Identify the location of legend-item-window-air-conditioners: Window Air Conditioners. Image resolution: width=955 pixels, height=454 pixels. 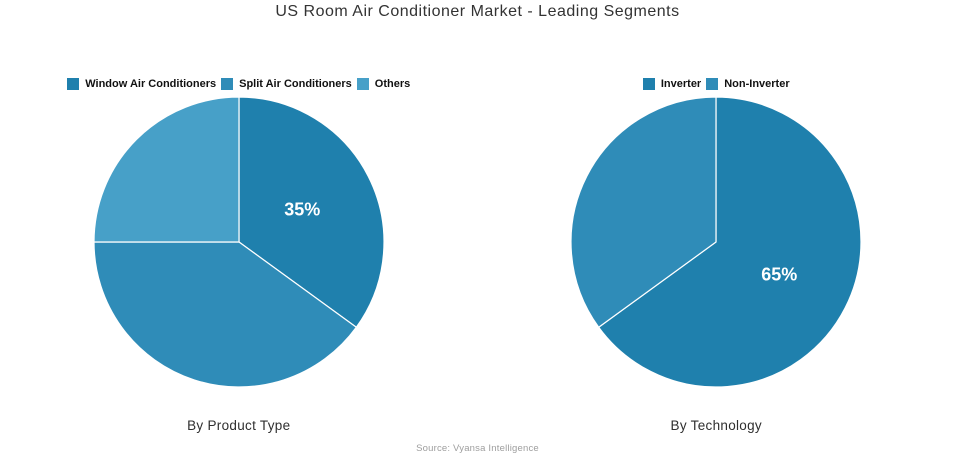
(141, 84).